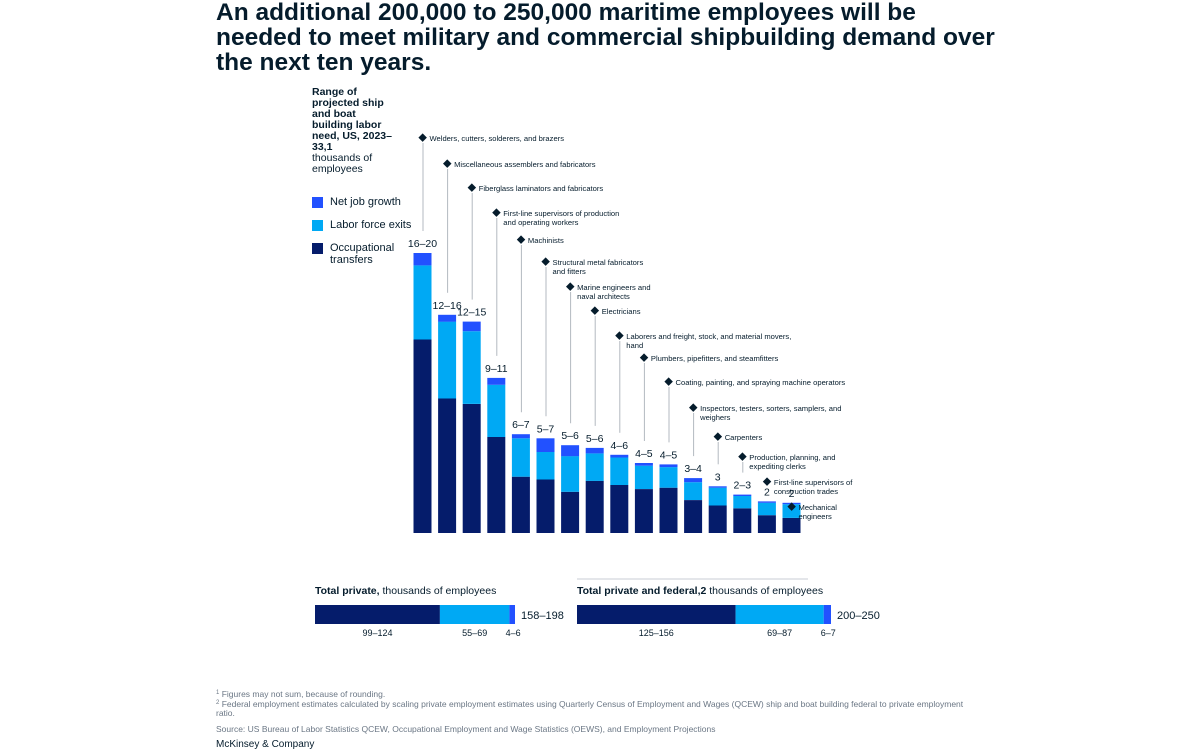 The image size is (1200, 750). What do you see at coordinates (595, 439) in the screenshot?
I see `bar-range-label-8: 5–6` at bounding box center [595, 439].